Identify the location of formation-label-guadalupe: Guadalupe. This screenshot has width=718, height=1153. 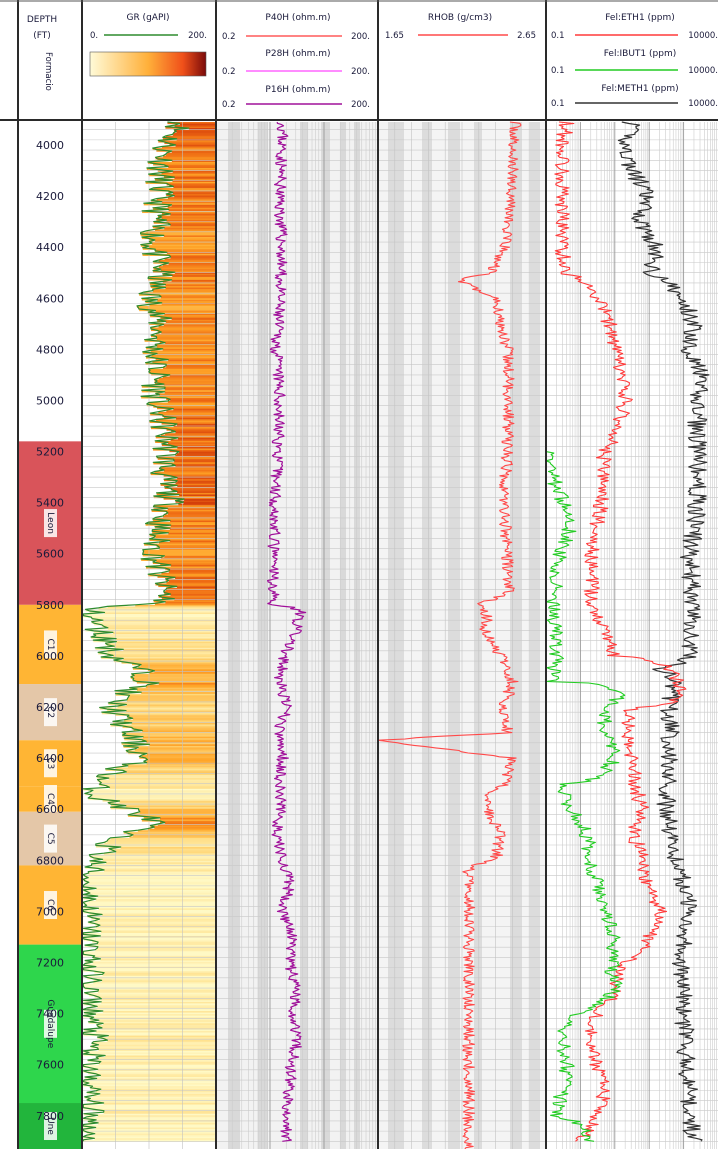
(50, 1023).